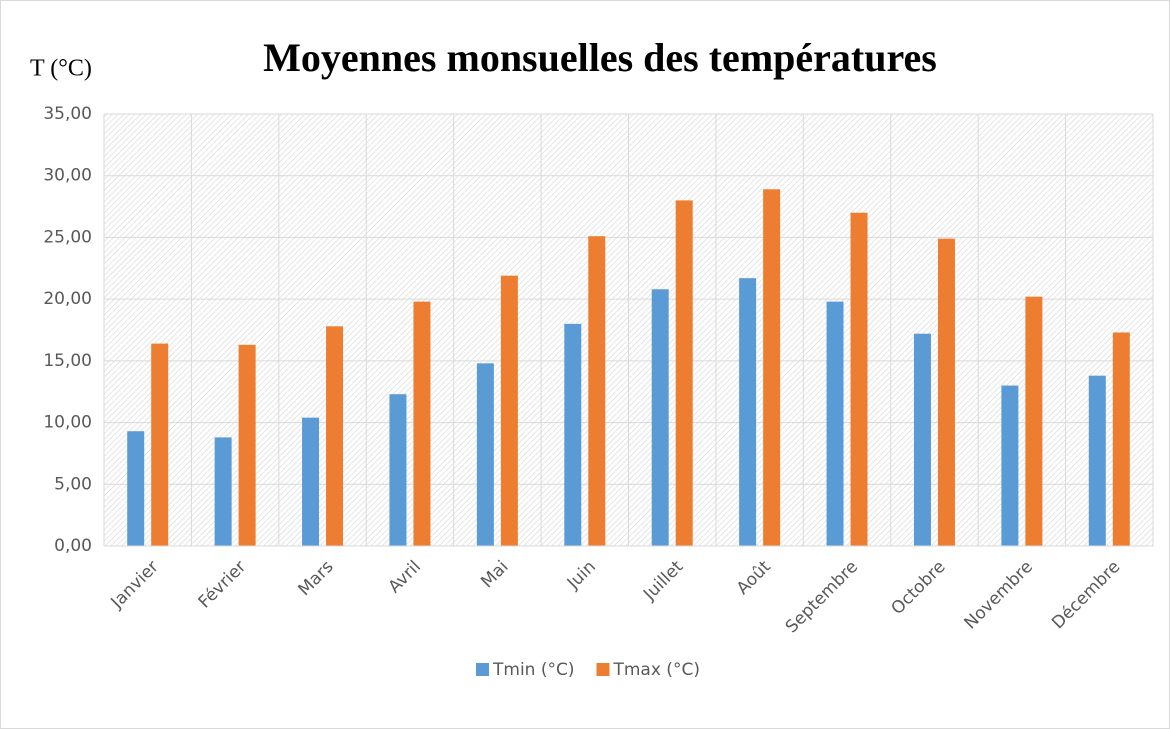 This screenshot has width=1170, height=729. What do you see at coordinates (655, 670) in the screenshot?
I see `legend-label: Tmax (°C)` at bounding box center [655, 670].